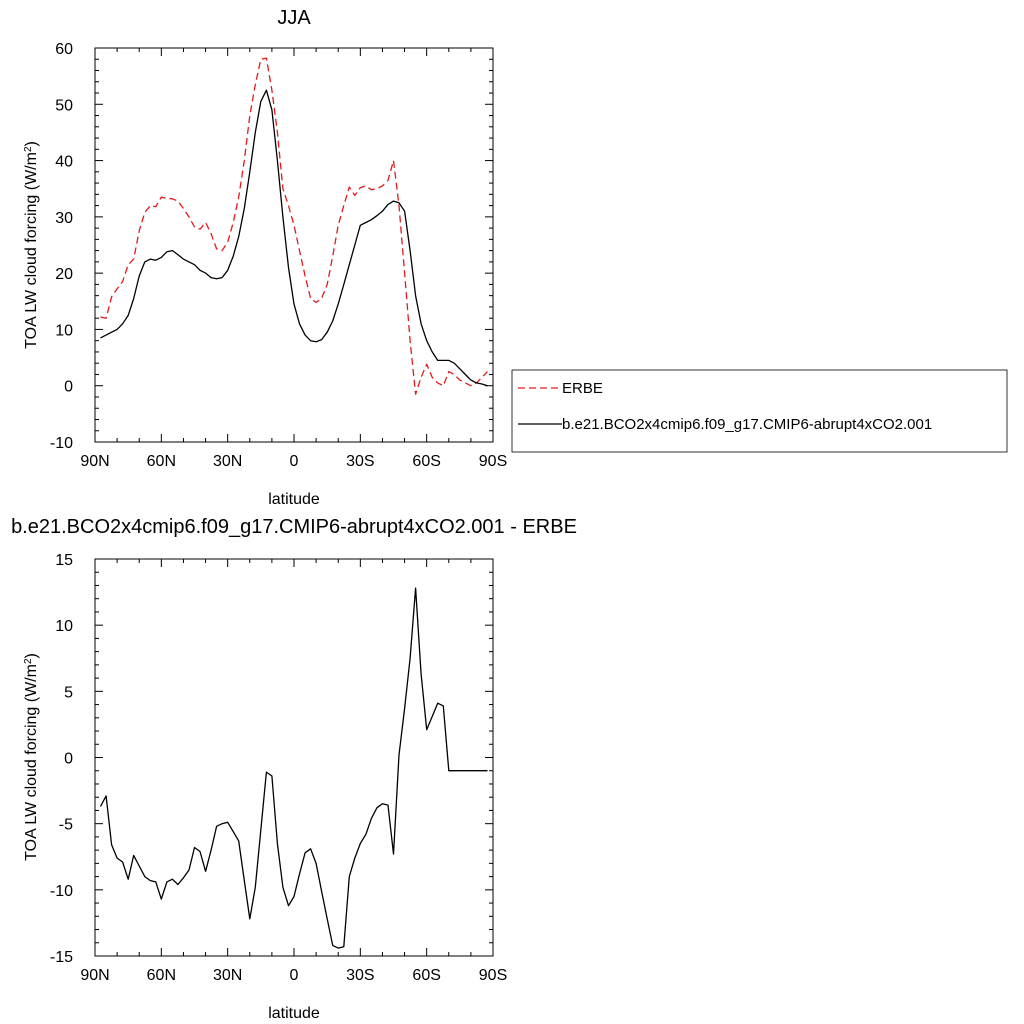 Image resolution: width=1024 pixels, height=1024 pixels. I want to click on bottom-x-axis-label: latitude, so click(294, 1013).